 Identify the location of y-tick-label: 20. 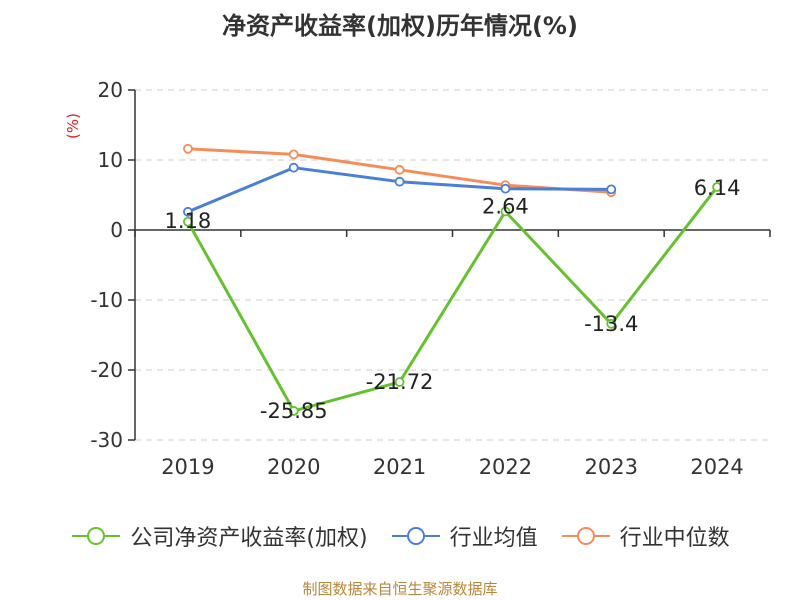
(110, 90).